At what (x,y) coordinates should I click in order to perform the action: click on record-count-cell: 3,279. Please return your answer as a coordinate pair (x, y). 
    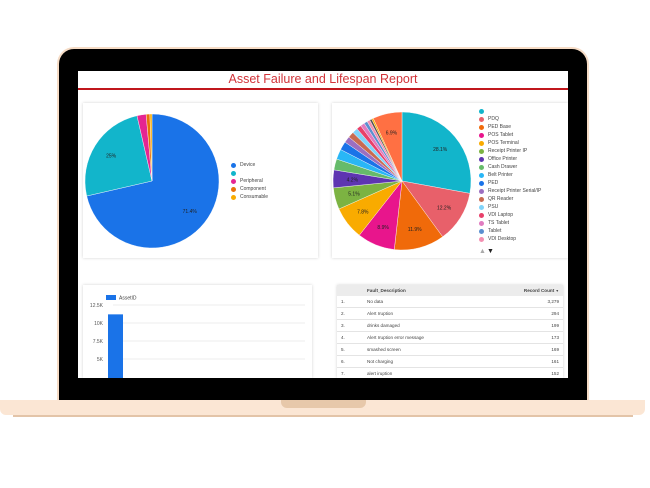
    Looking at the image, I should click on (523, 302).